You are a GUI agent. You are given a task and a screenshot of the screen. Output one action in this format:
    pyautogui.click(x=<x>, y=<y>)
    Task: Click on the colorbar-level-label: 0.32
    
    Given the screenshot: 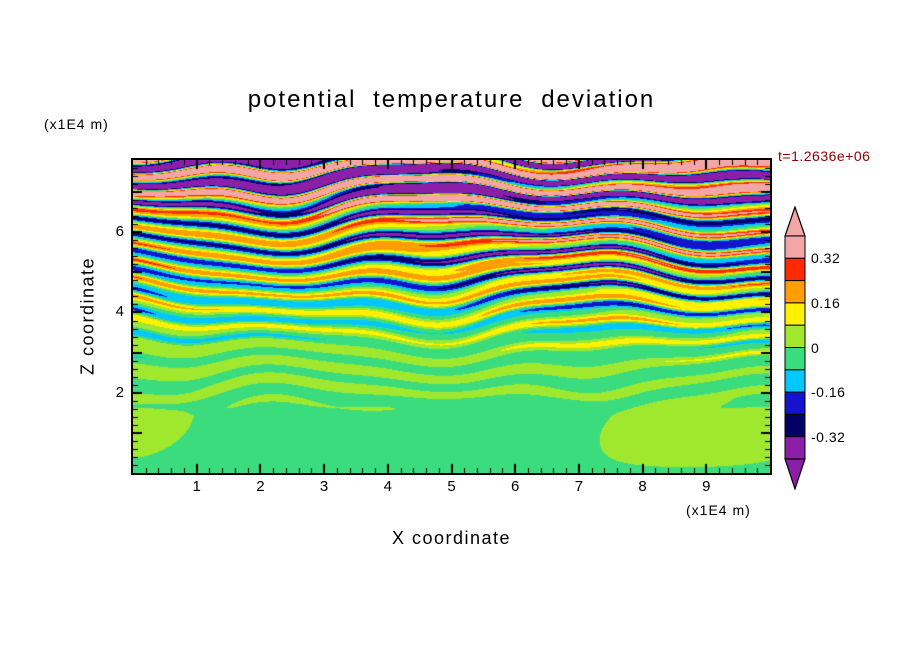 What is the action you would take?
    pyautogui.click(x=826, y=258)
    